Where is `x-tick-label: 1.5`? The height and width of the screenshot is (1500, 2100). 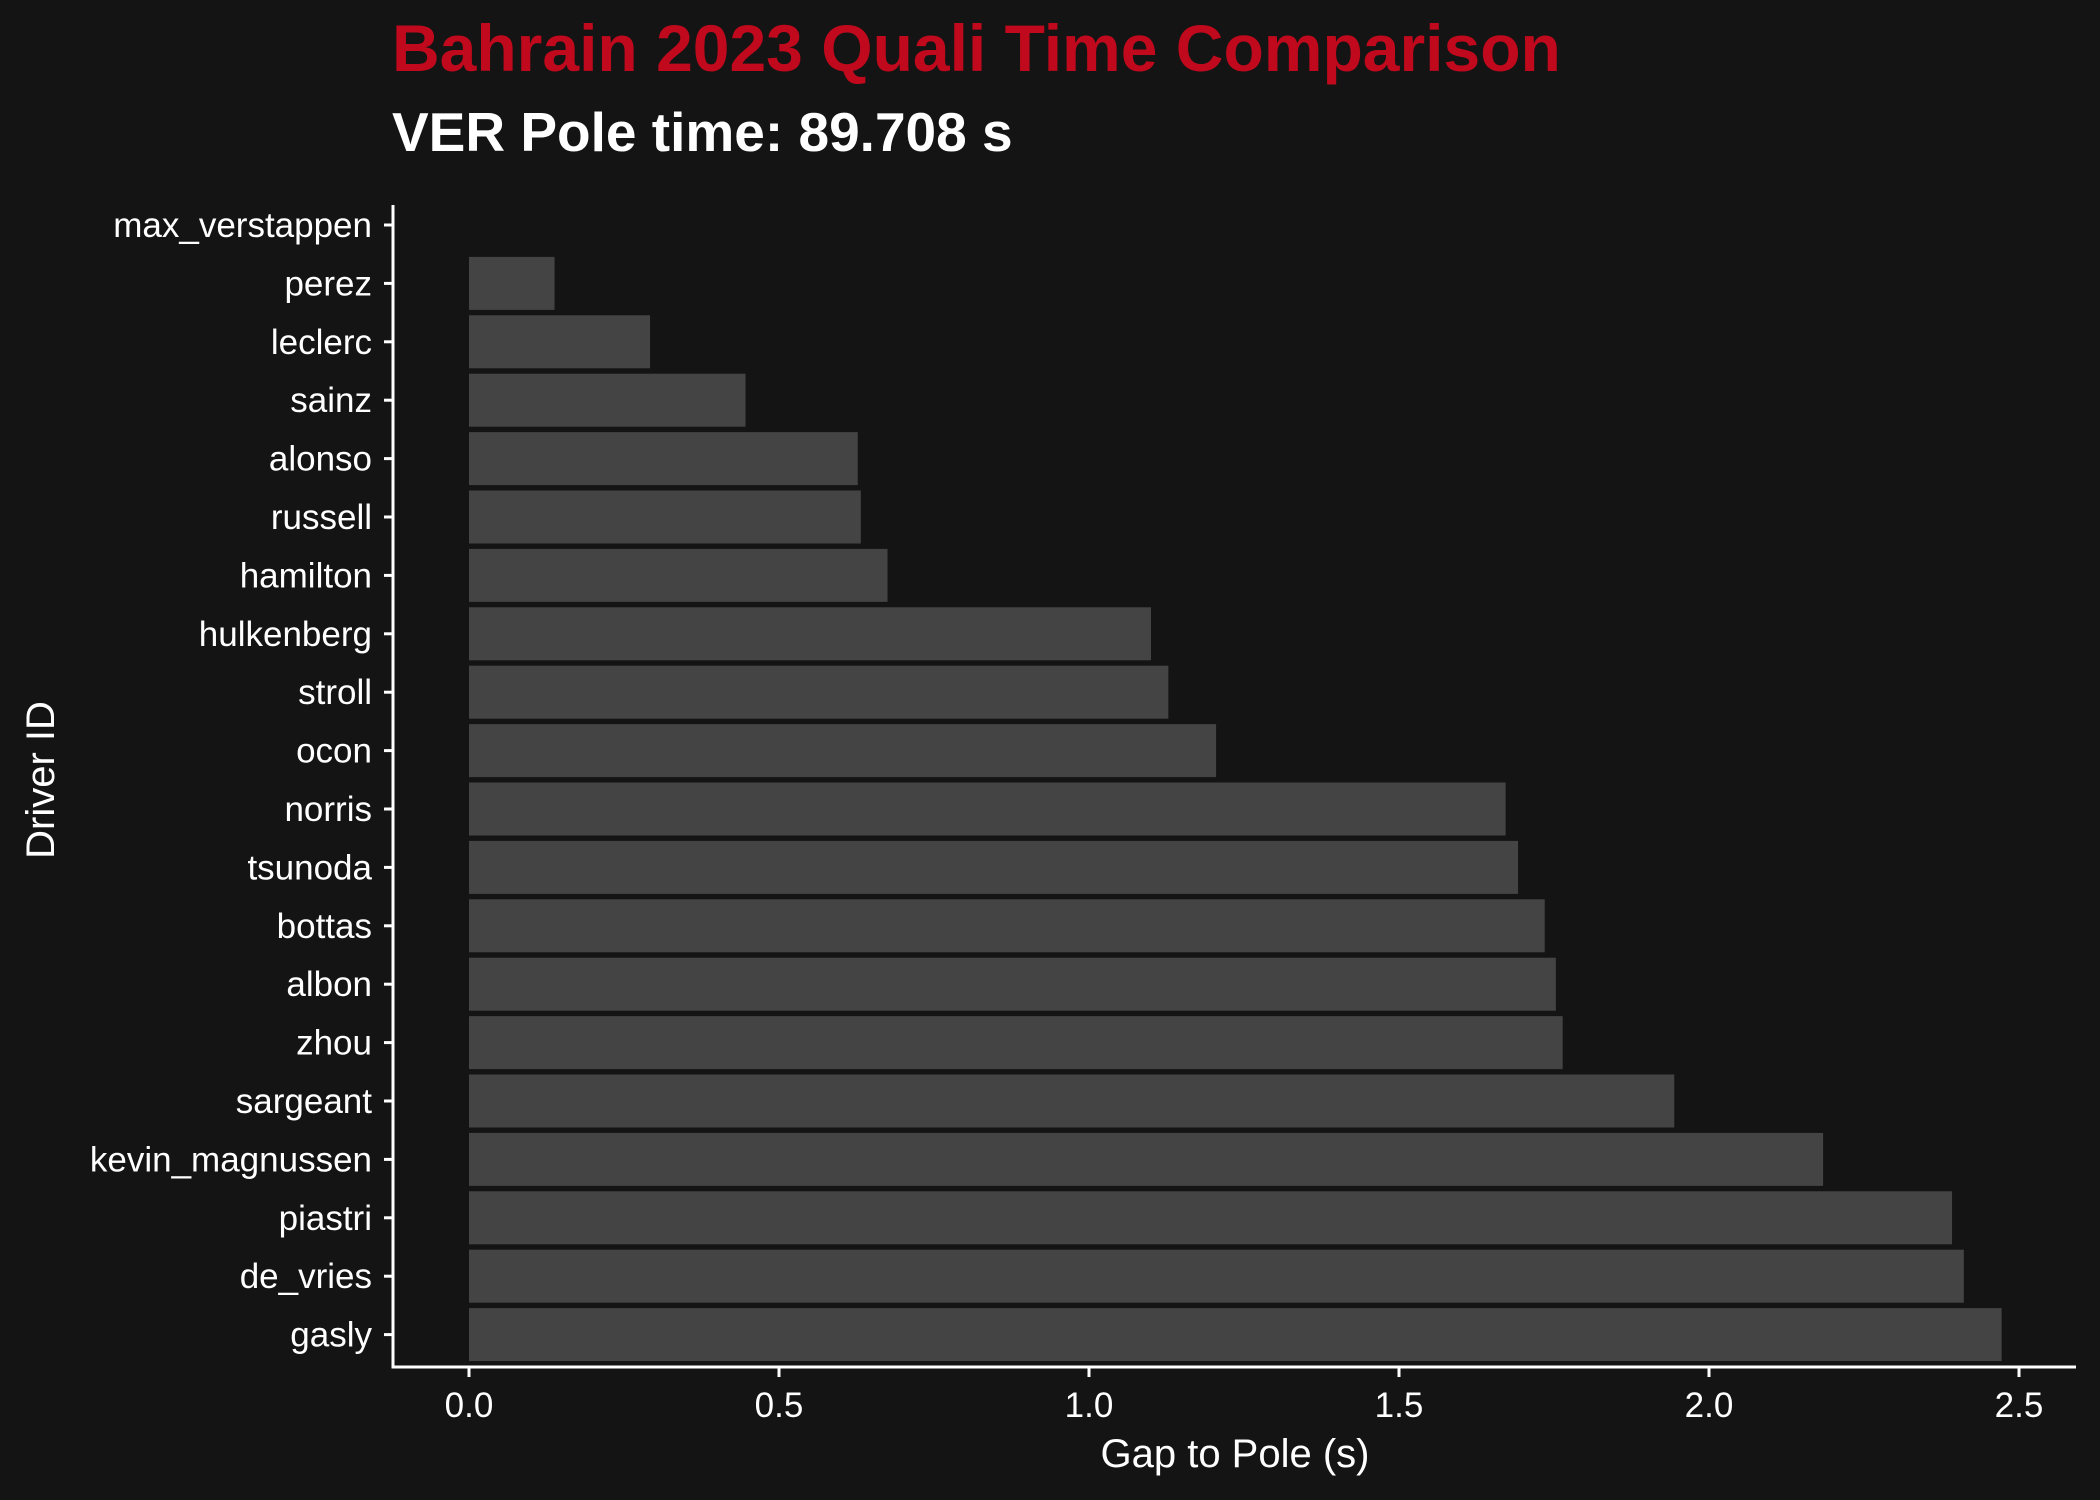 x-tick-label: 1.5 is located at coordinates (1399, 1405).